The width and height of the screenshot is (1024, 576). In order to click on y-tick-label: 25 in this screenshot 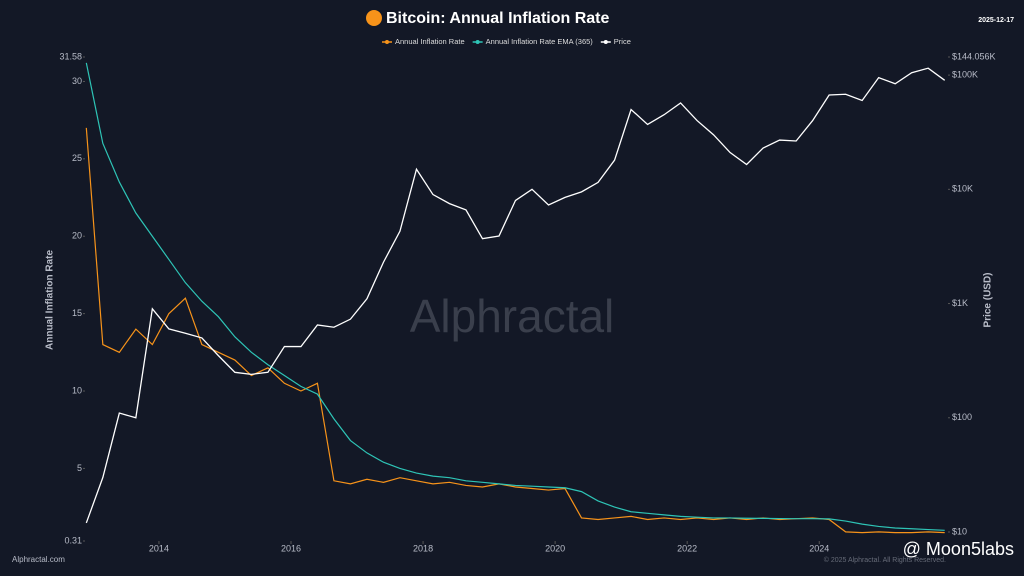, I will do `click(77, 158)`.